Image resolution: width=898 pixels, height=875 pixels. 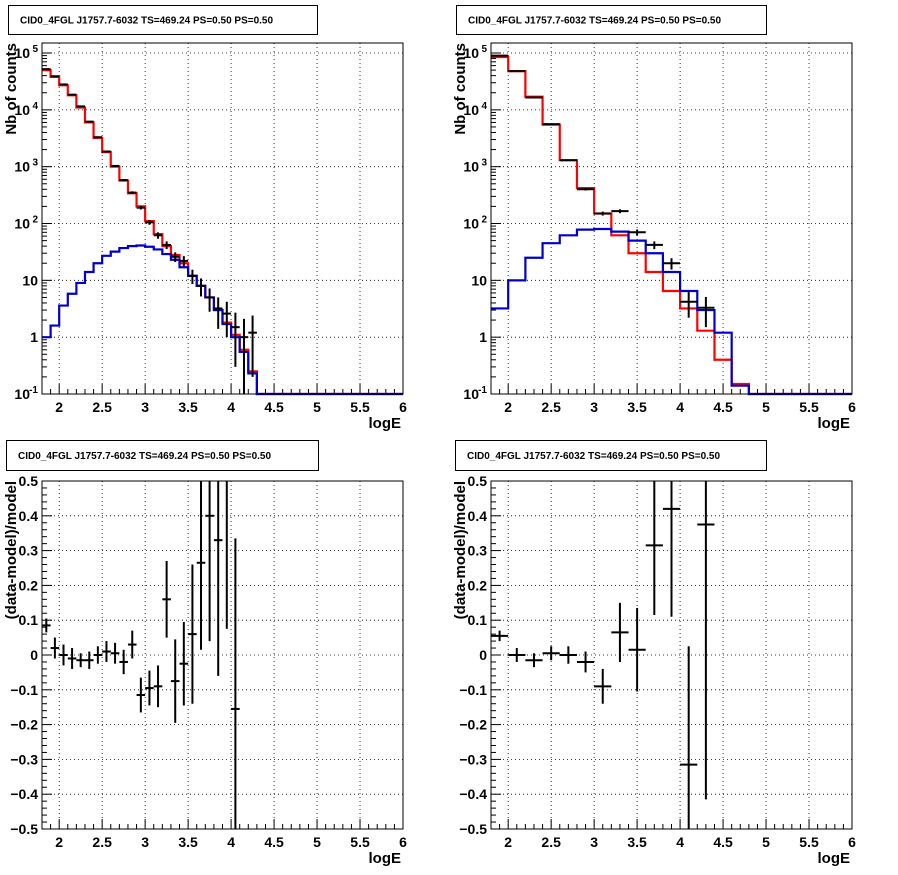 What do you see at coordinates (482, 390) in the screenshot?
I see `y-tick-exponent: -1` at bounding box center [482, 390].